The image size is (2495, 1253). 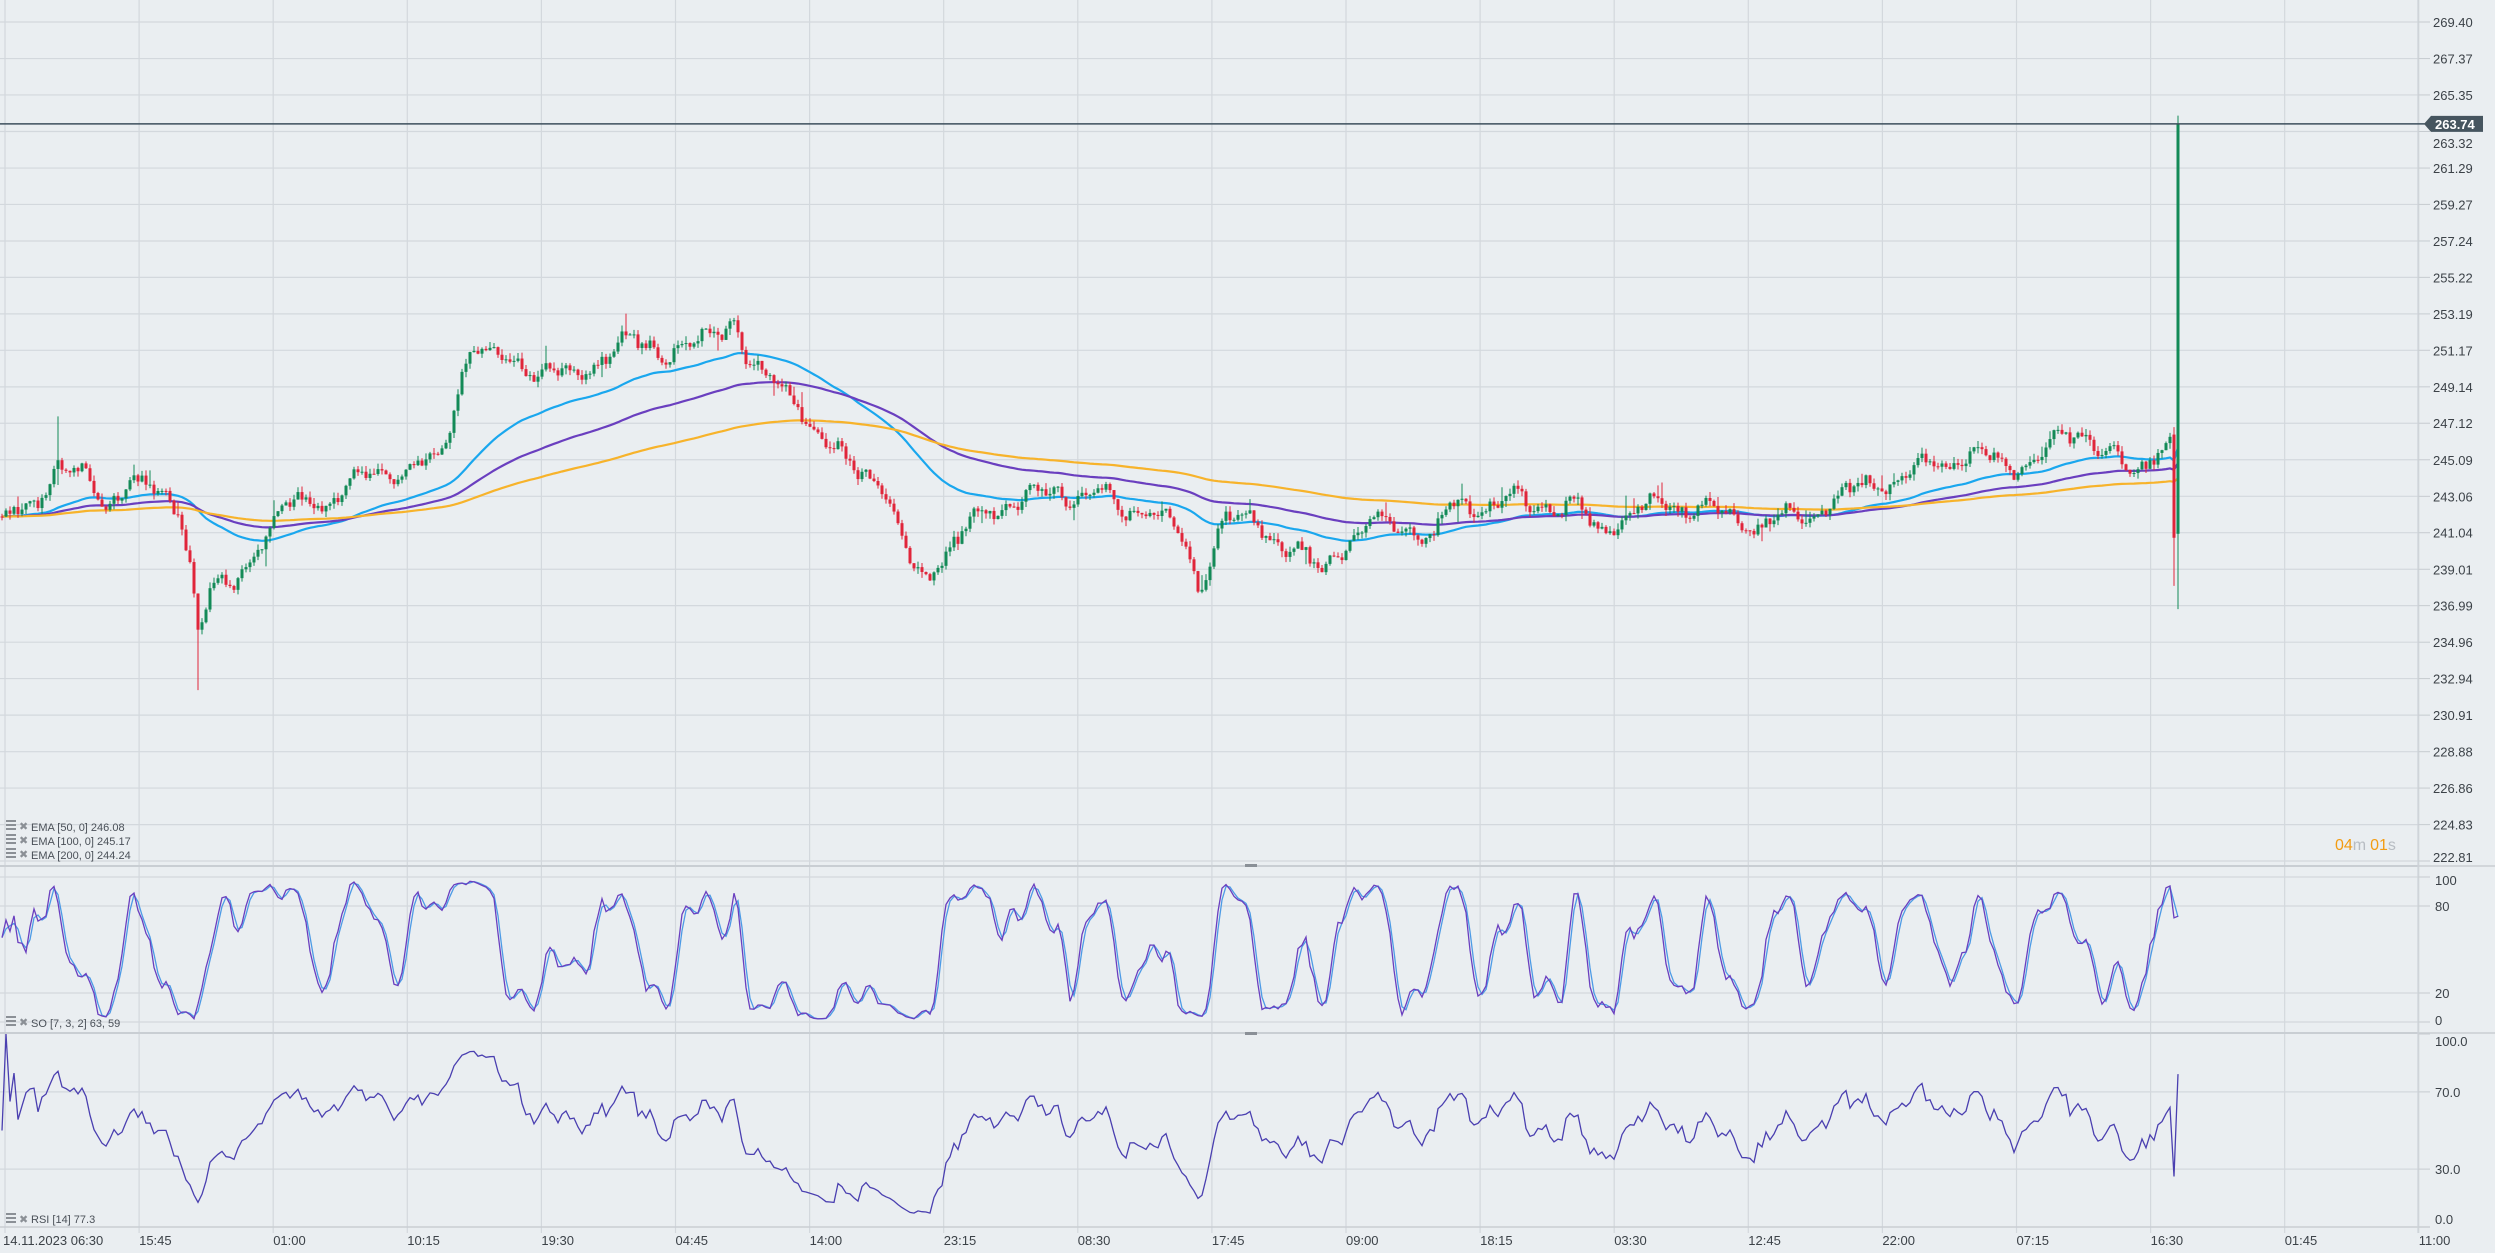 I want to click on ema-50-legend: ✖ EMA [50, 0] 246.08, so click(x=65, y=827).